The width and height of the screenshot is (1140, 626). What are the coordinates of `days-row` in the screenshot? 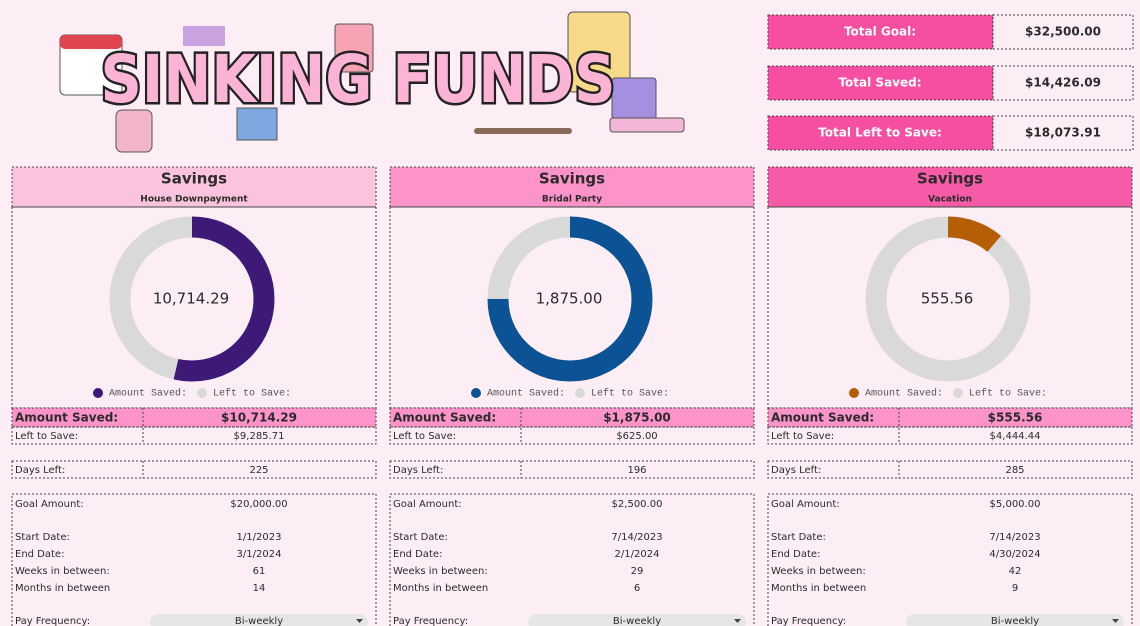 It's located at (194, 469).